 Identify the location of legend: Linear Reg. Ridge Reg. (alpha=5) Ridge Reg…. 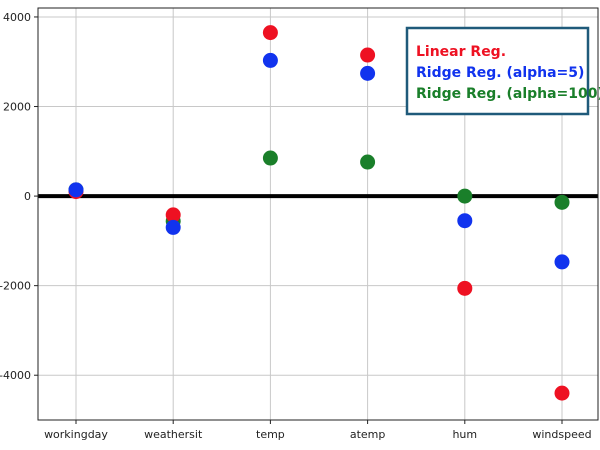
(502, 71).